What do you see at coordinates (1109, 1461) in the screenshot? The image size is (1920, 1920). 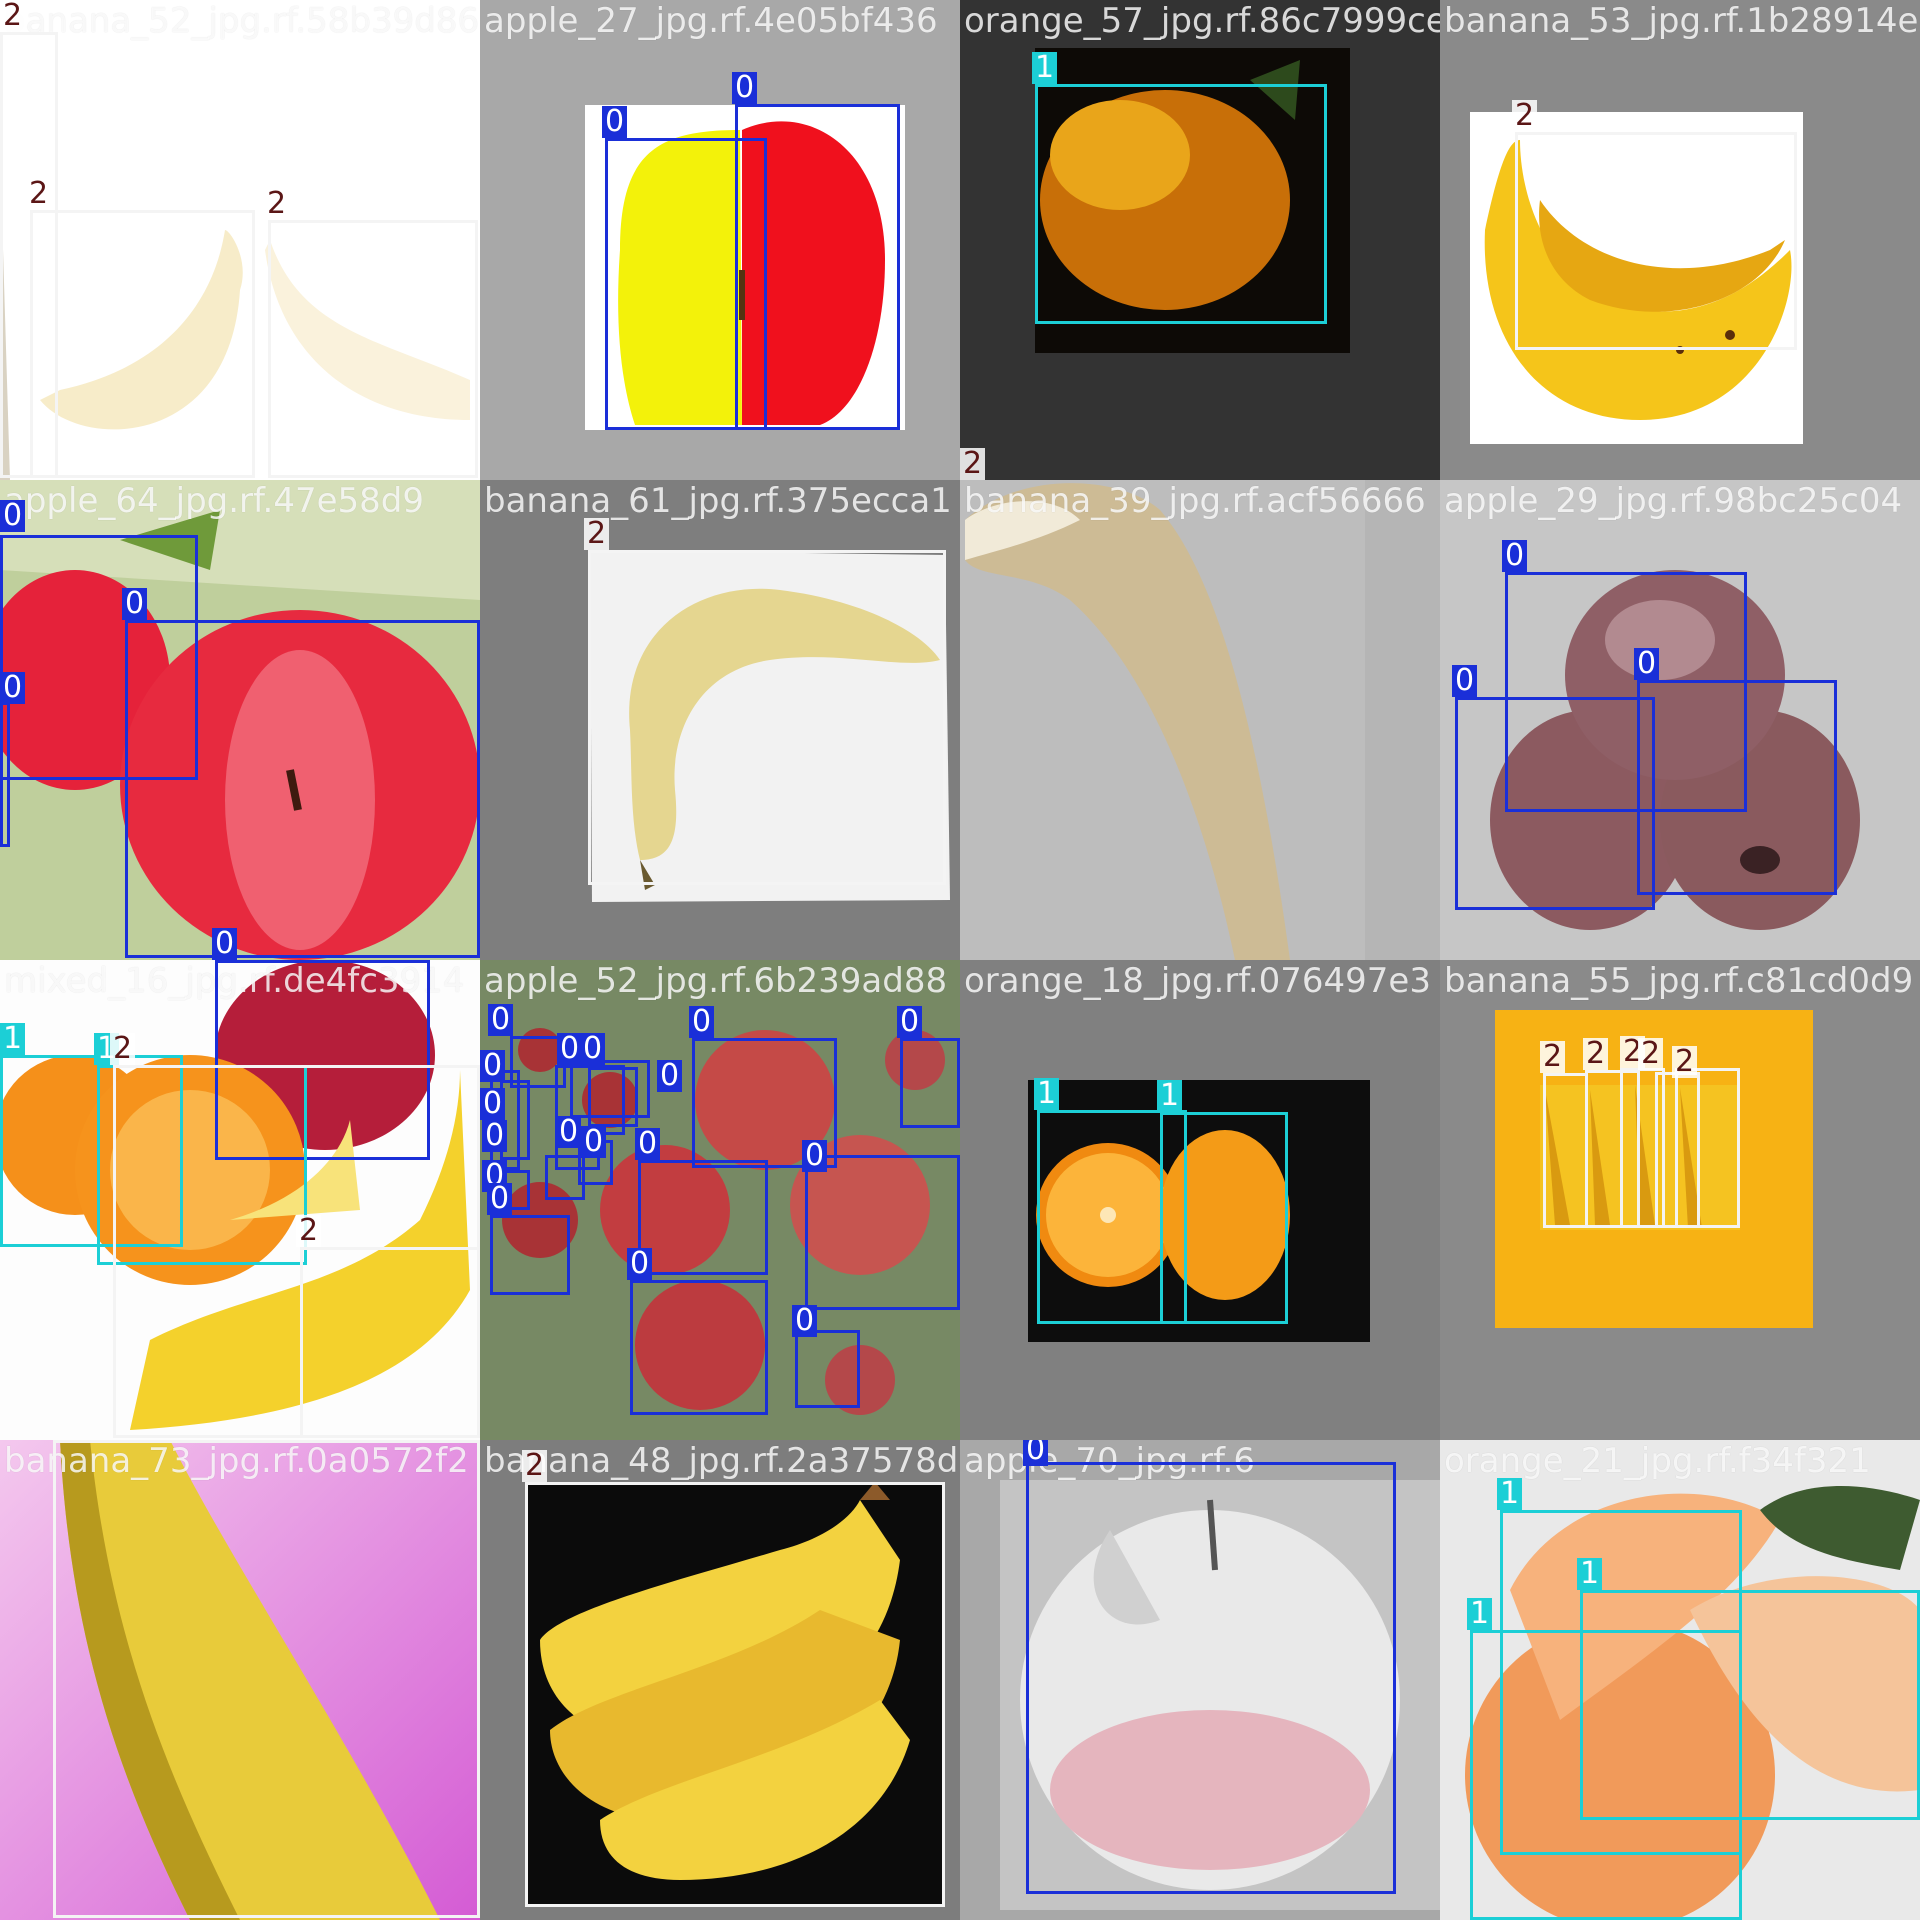 I see `tile-filename: apple_70_jpg.rf.6` at bounding box center [1109, 1461].